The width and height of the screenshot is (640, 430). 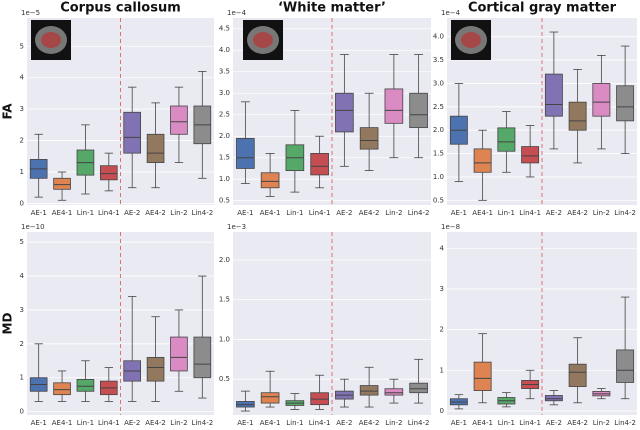 What do you see at coordinates (438, 107) in the screenshot?
I see `y-tick-label: 2.5` at bounding box center [438, 107].